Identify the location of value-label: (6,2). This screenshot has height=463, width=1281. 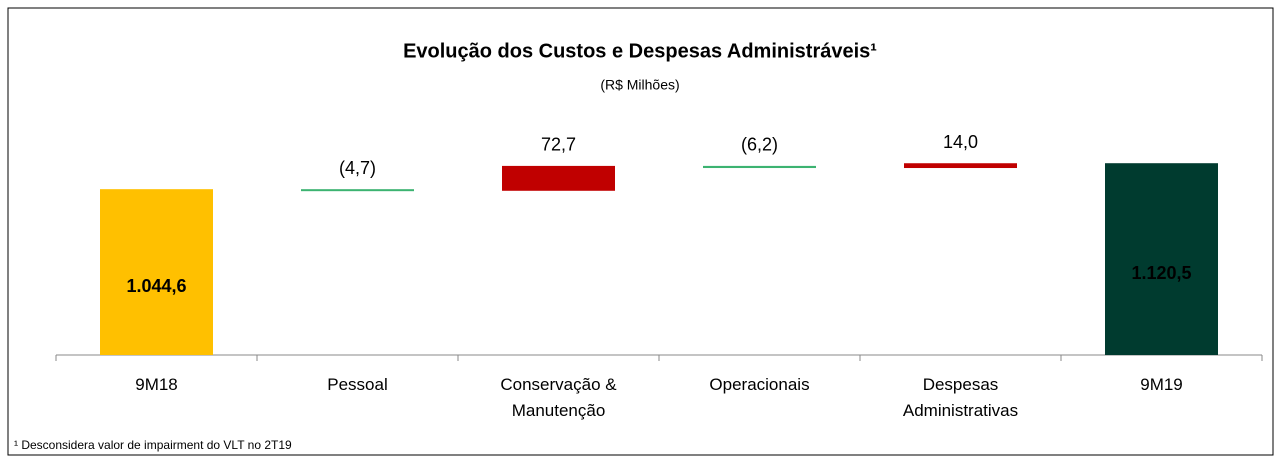
(759, 145).